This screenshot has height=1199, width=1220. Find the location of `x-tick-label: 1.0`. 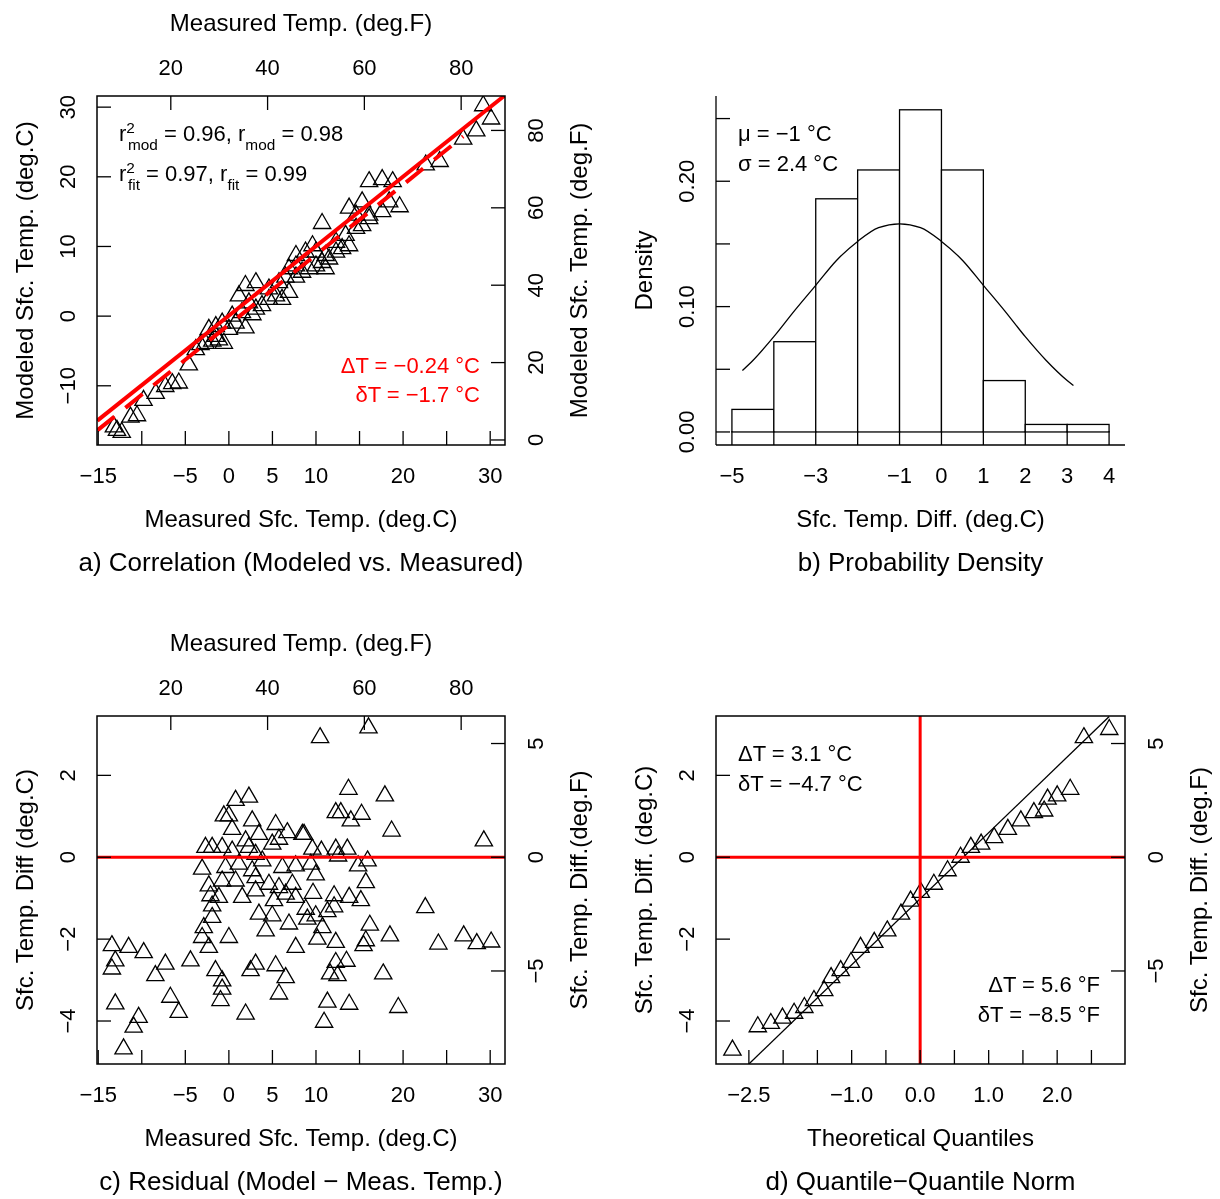

x-tick-label: 1.0 is located at coordinates (988, 1094).